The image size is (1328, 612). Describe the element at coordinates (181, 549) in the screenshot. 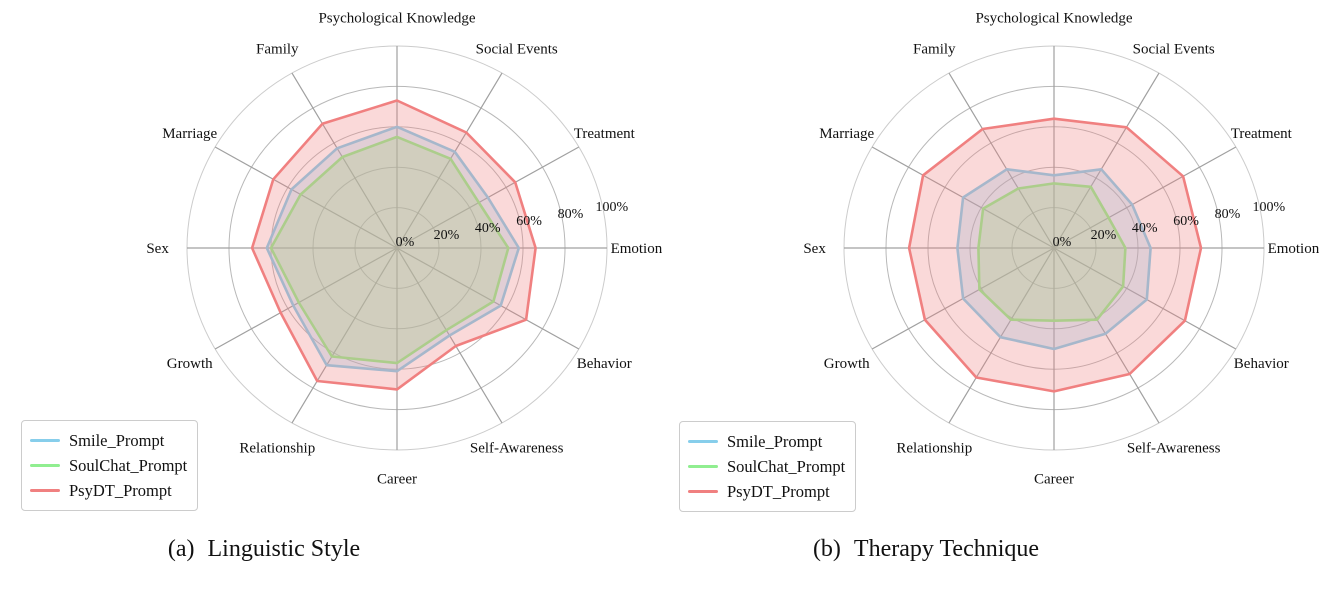

I see `caption-a-index: (a)` at that location.